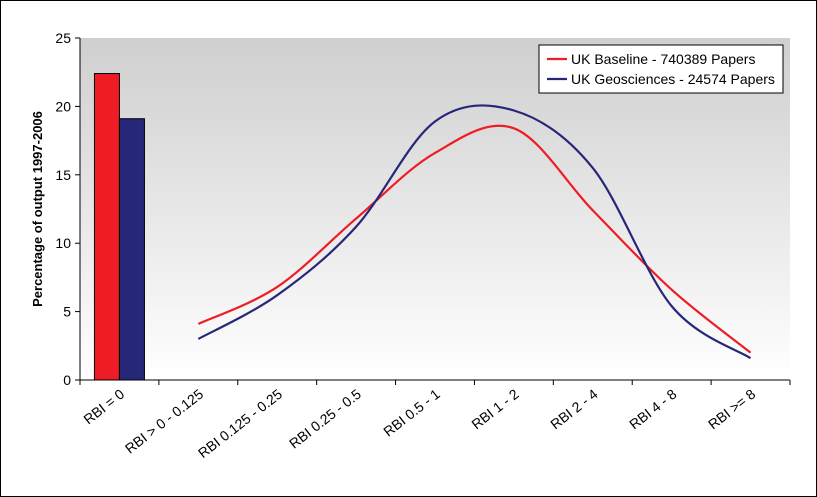 The height and width of the screenshot is (497, 817). I want to click on y-tick-label: 15, so click(63, 175).